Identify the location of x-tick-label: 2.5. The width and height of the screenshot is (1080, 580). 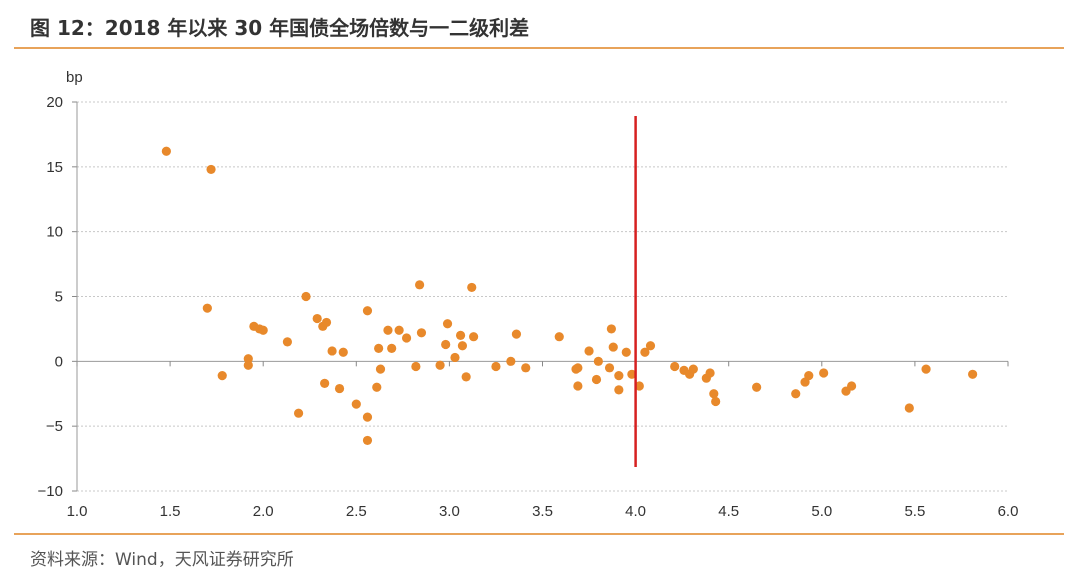
(356, 511).